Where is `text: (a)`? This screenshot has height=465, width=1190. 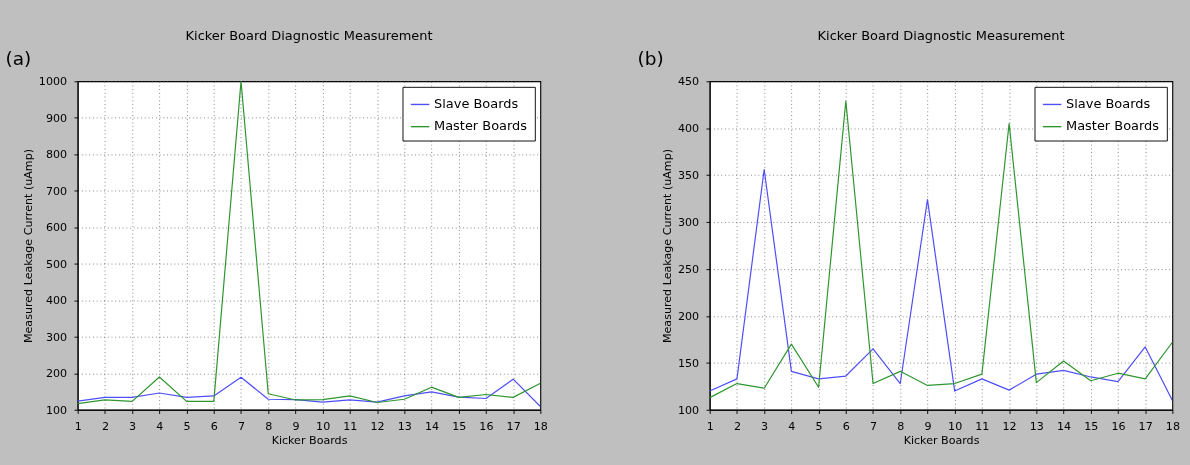 text: (a) is located at coordinates (18, 58).